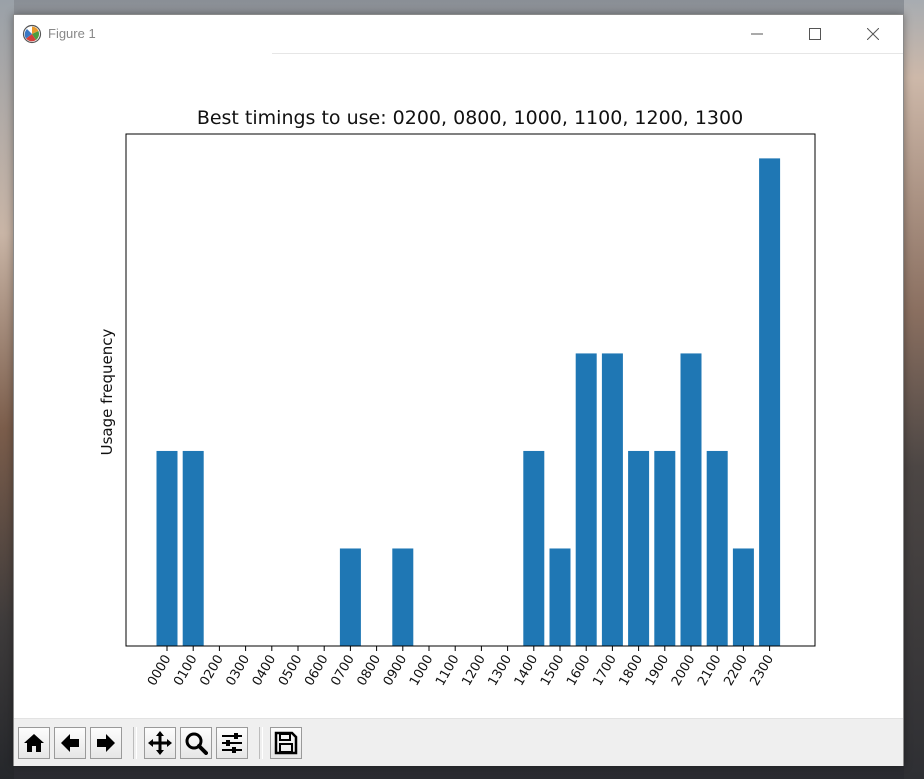  What do you see at coordinates (317, 671) in the screenshot?
I see `x-tick-label: 0600` at bounding box center [317, 671].